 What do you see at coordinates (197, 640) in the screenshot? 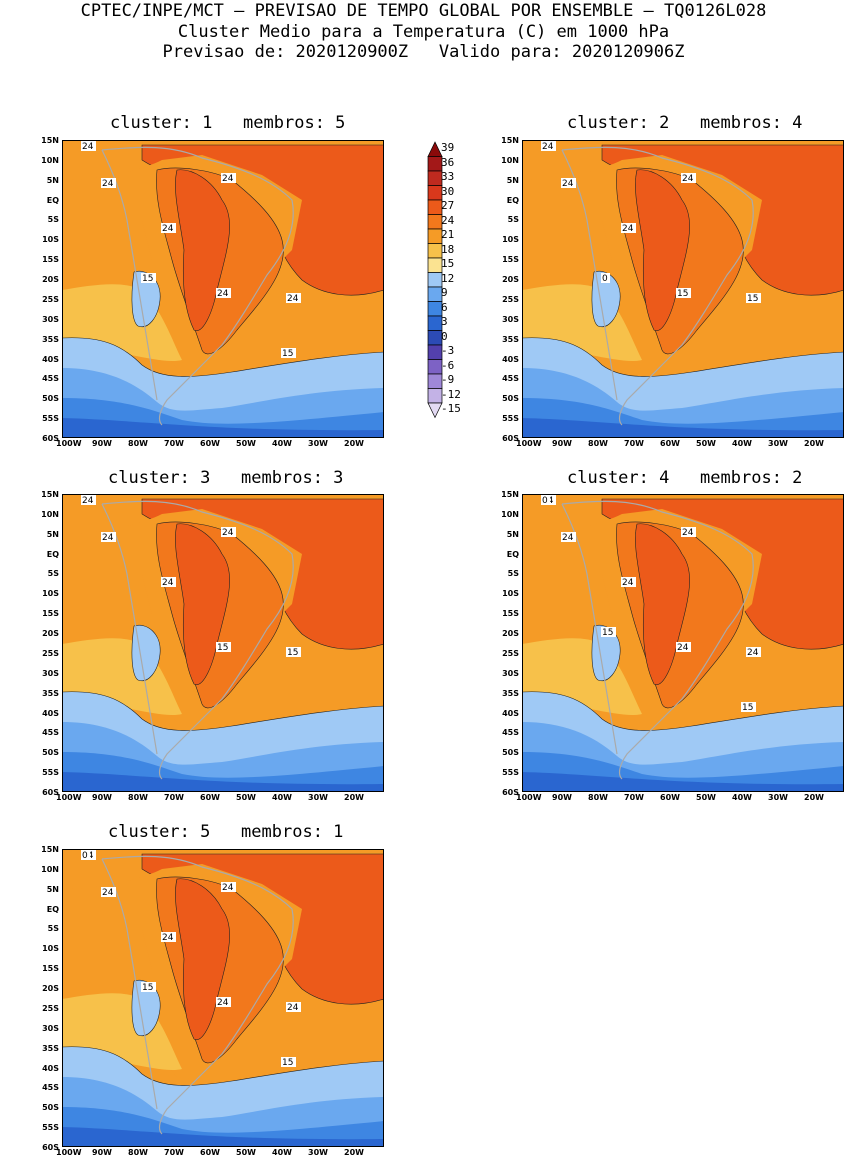
I see `coastline` at bounding box center [197, 640].